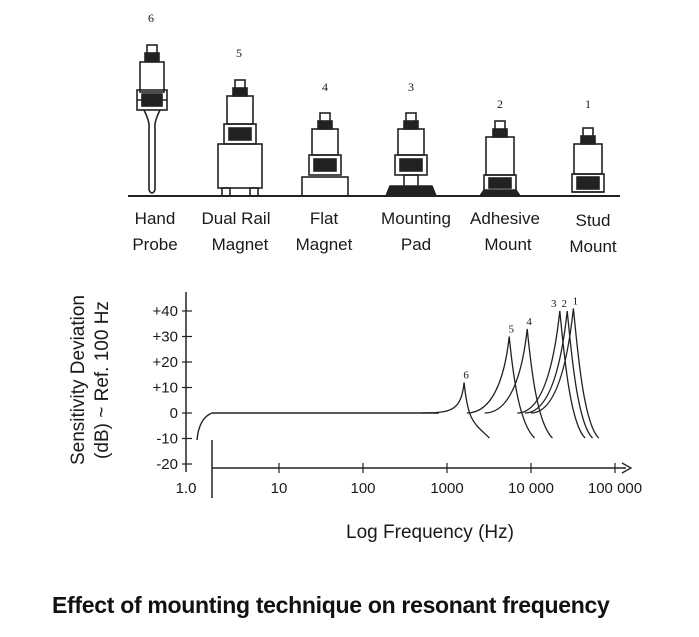  I want to click on x-tick-label: 100 000, so click(615, 488).